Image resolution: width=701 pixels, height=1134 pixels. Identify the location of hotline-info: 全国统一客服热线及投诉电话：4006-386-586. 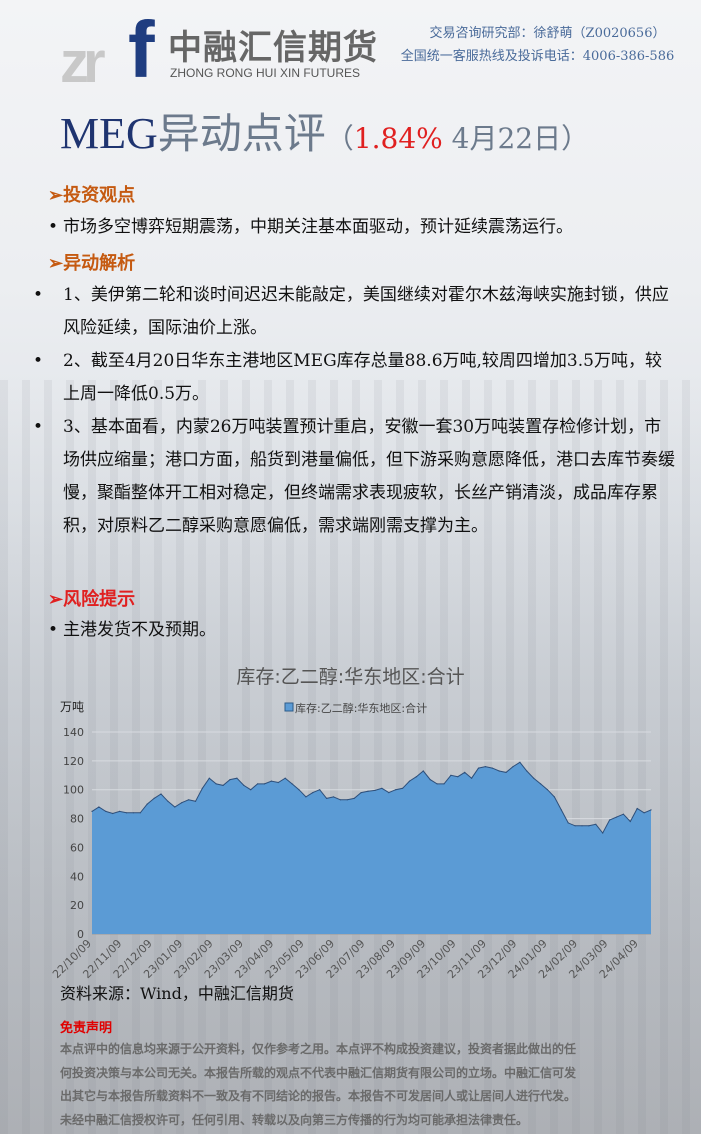
(537, 56).